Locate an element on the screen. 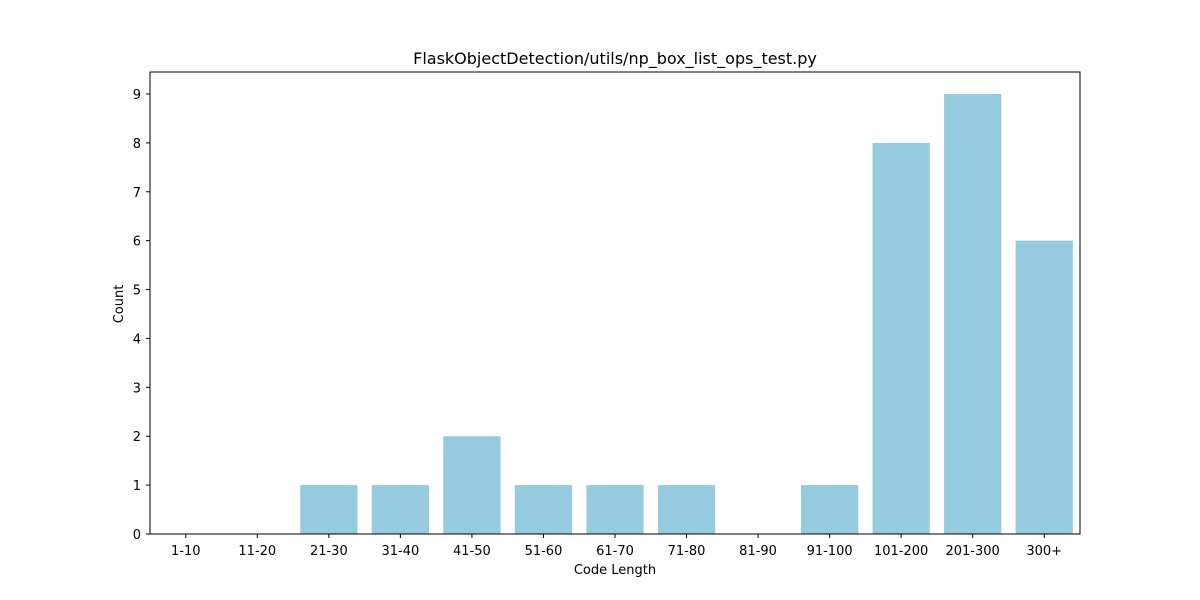  y-tick-label: 4 is located at coordinates (137, 339).